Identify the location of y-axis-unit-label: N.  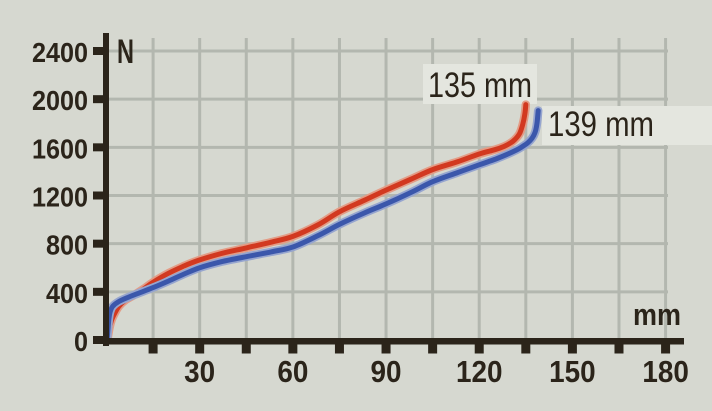
(125, 52).